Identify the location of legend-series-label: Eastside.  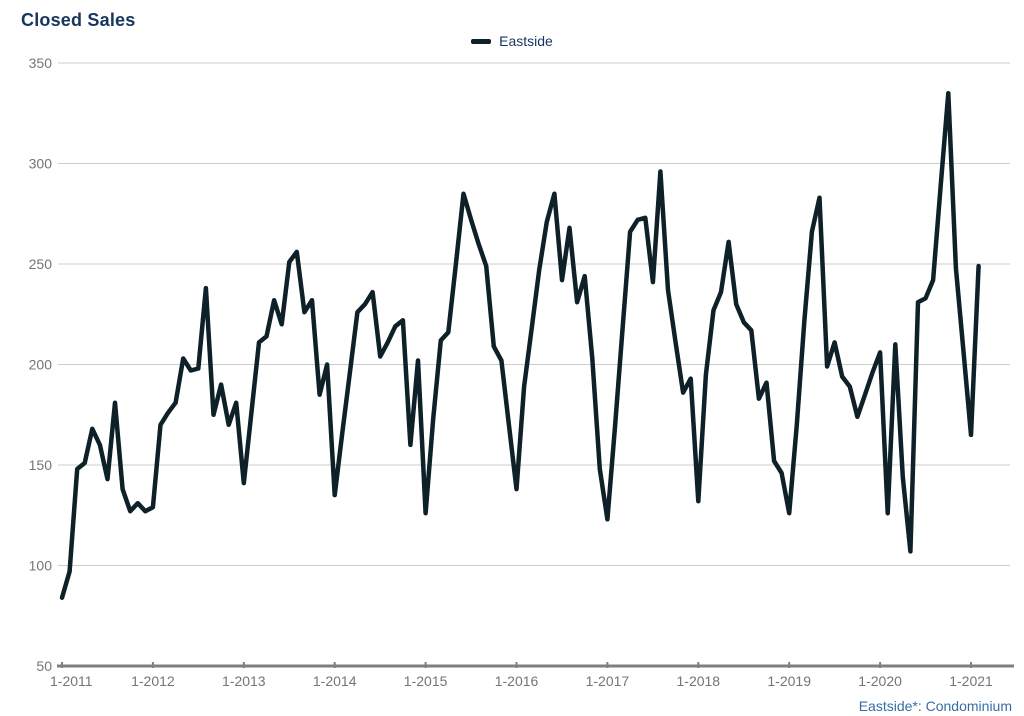
(526, 41).